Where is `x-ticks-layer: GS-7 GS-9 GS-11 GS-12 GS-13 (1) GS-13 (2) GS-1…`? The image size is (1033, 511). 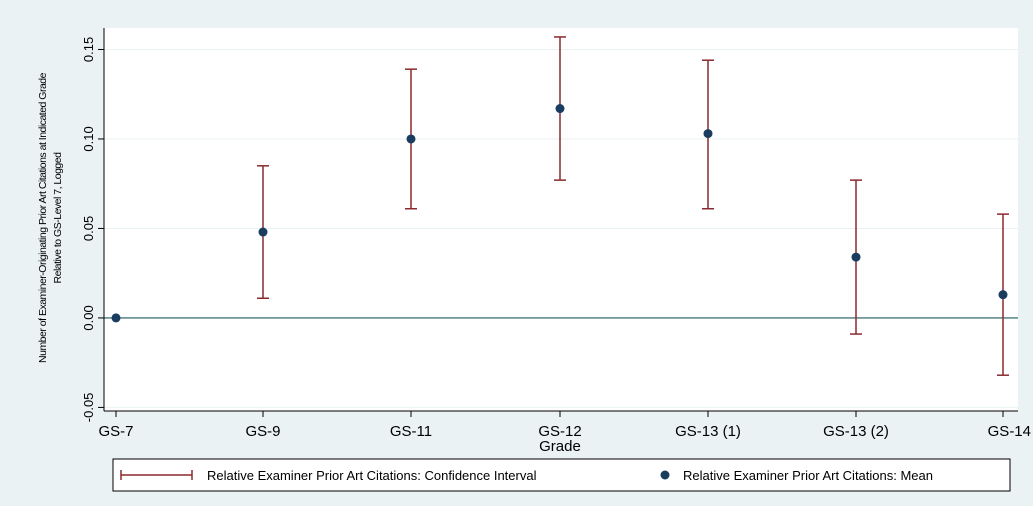
x-ticks-layer: GS-7 GS-9 GS-11 GS-12 GS-13 (1) GS-13 (2) GS-1… is located at coordinates (564, 425).